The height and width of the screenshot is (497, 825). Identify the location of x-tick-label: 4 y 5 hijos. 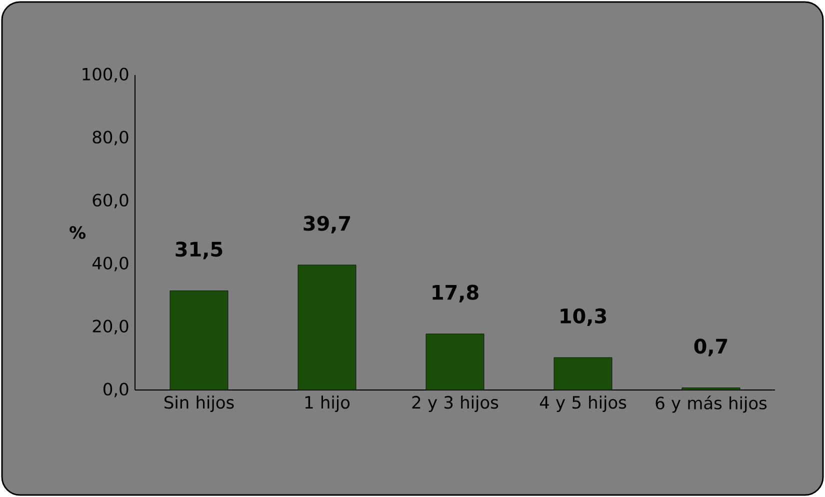
(583, 404).